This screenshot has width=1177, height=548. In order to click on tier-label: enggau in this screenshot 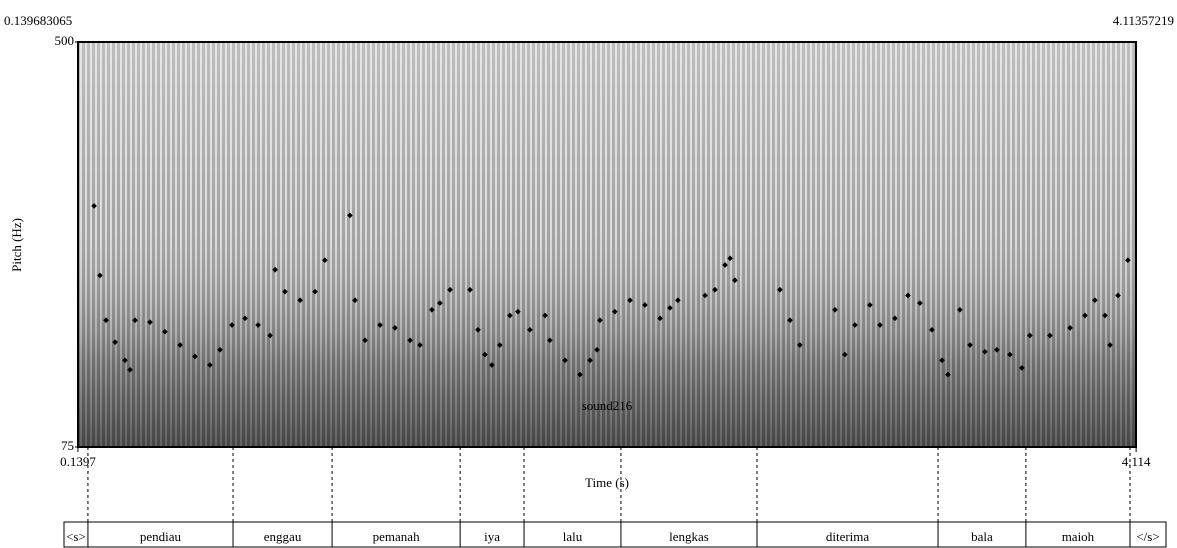, I will do `click(283, 536)`.